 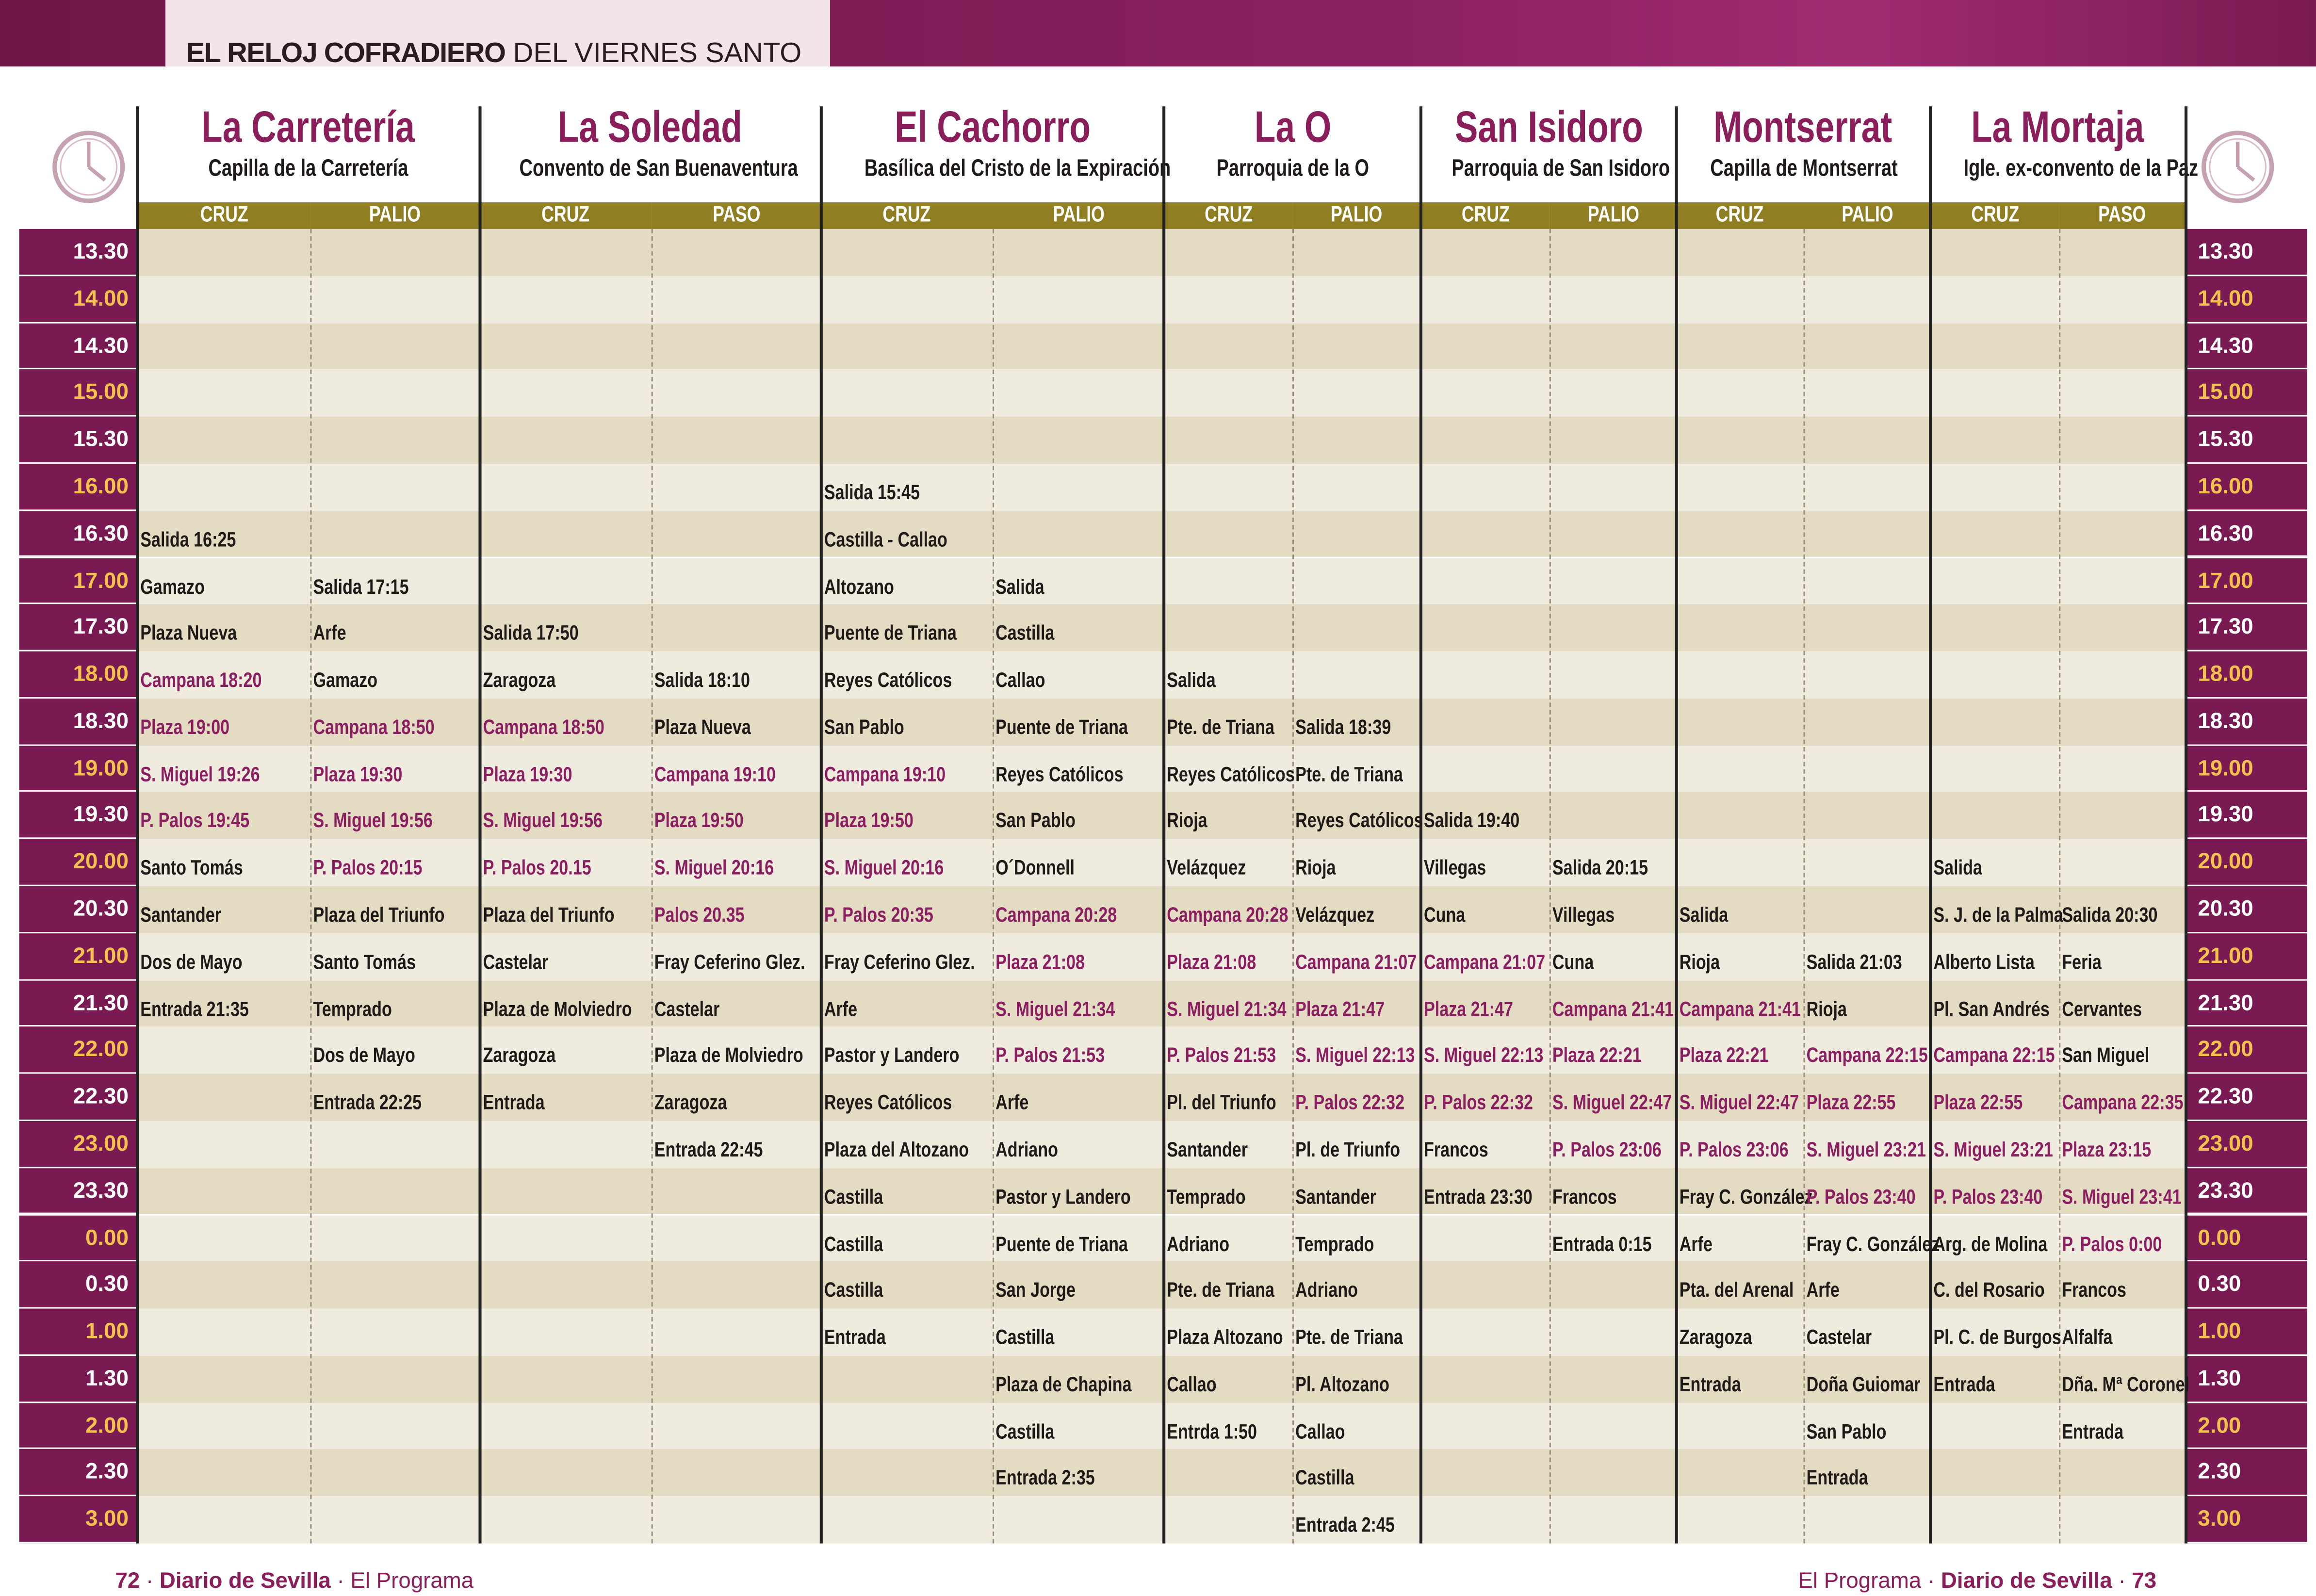 What do you see at coordinates (537, 867) in the screenshot?
I see `cell-text: P. Palos 20.15` at bounding box center [537, 867].